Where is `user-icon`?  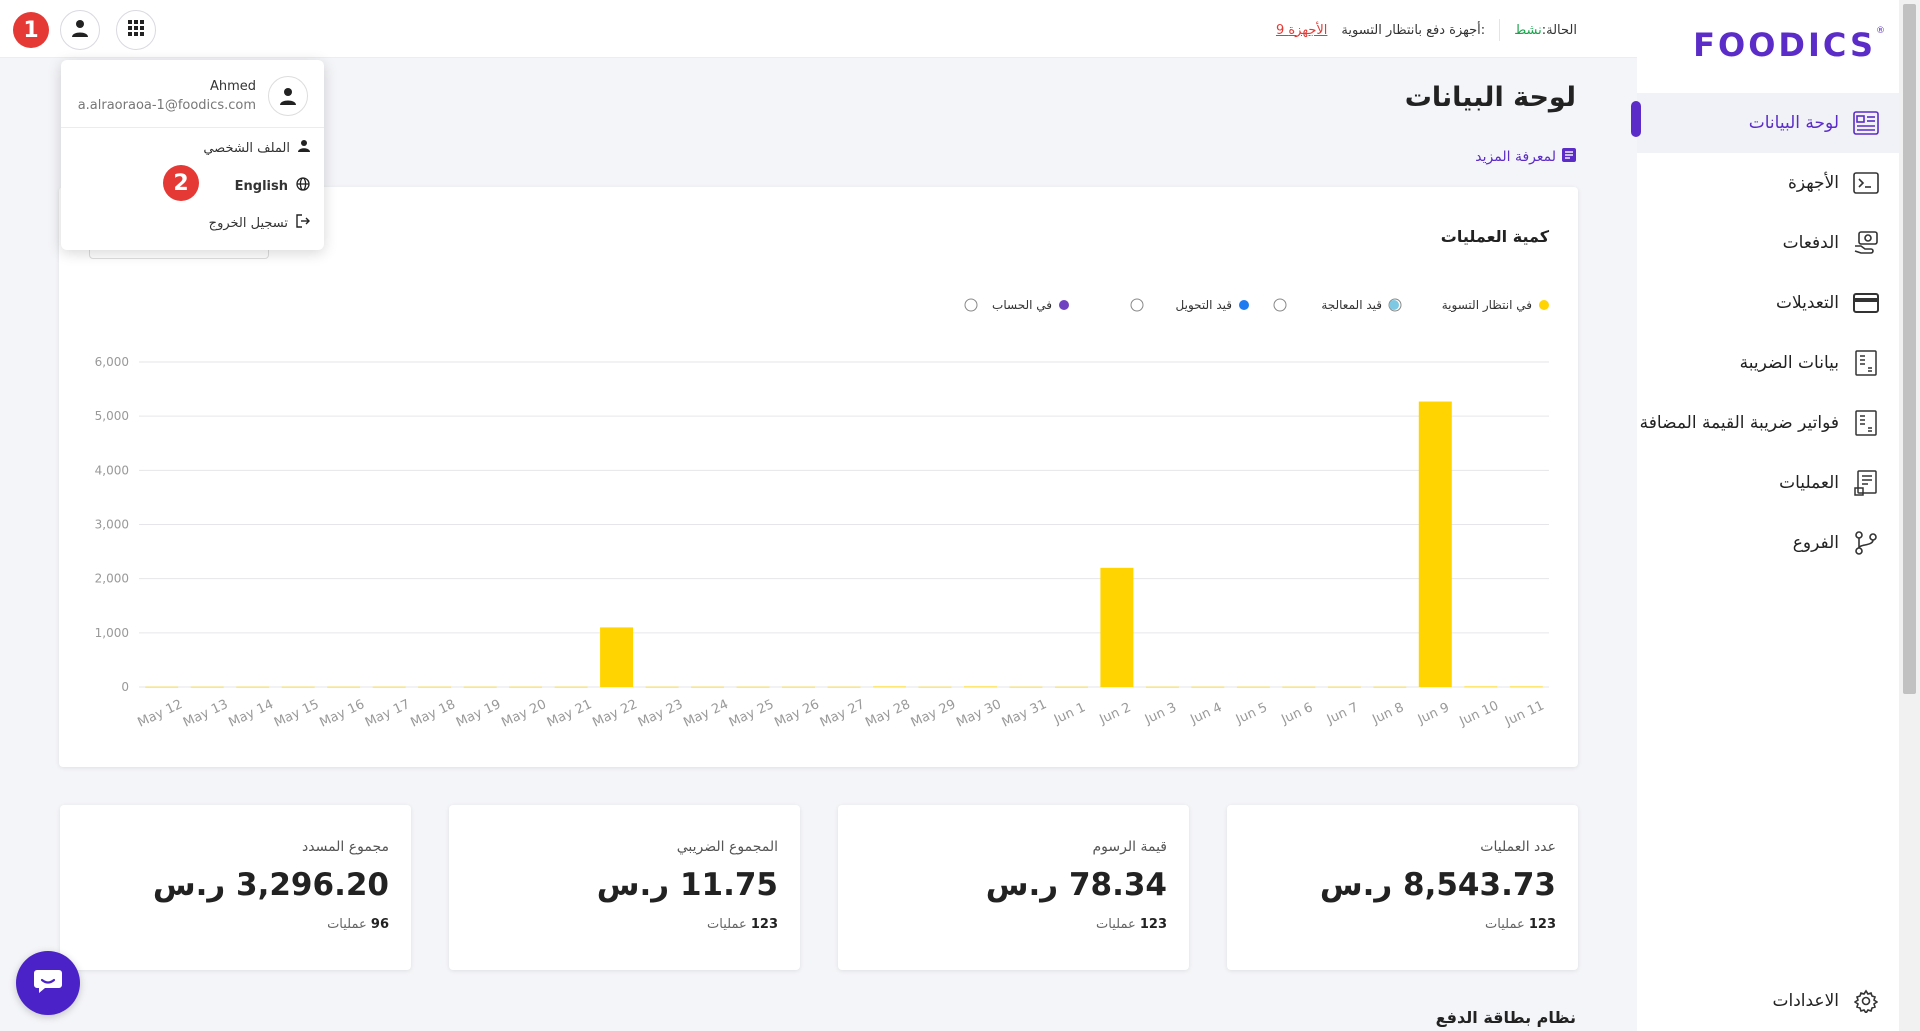 user-icon is located at coordinates (288, 96).